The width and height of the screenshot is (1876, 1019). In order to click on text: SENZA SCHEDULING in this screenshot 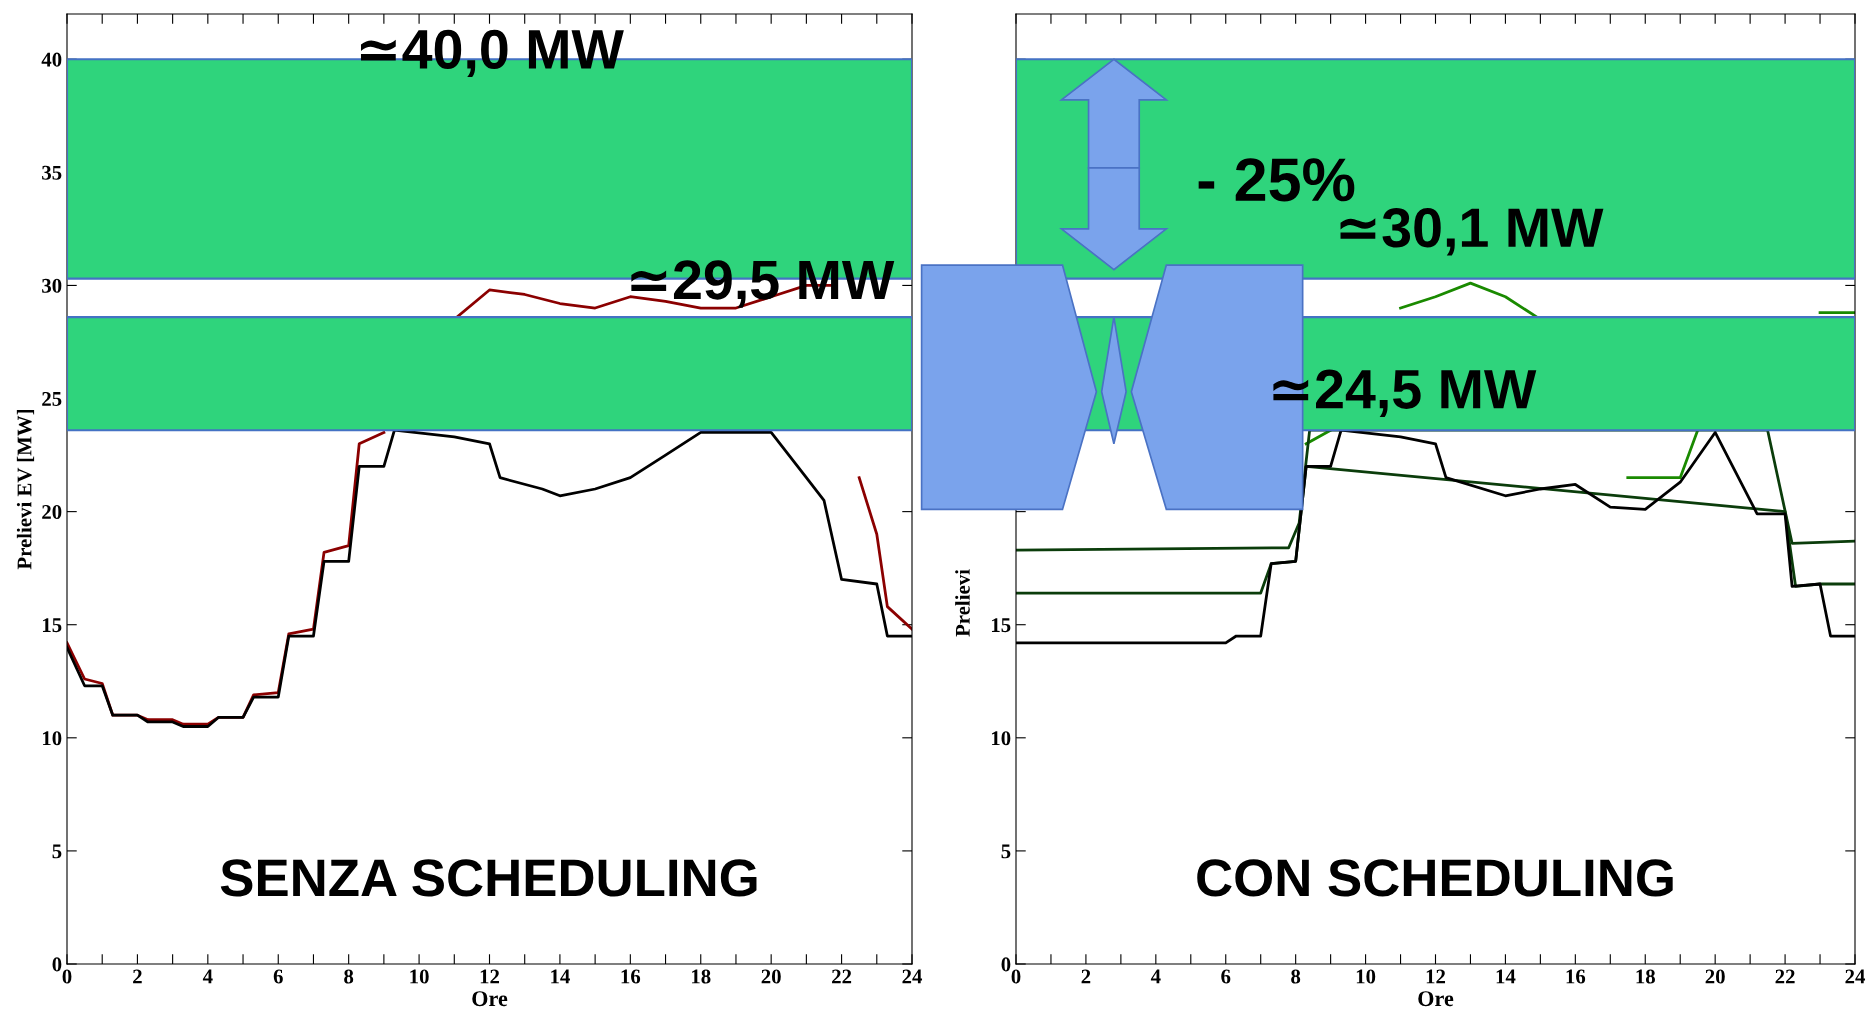, I will do `click(488, 878)`.